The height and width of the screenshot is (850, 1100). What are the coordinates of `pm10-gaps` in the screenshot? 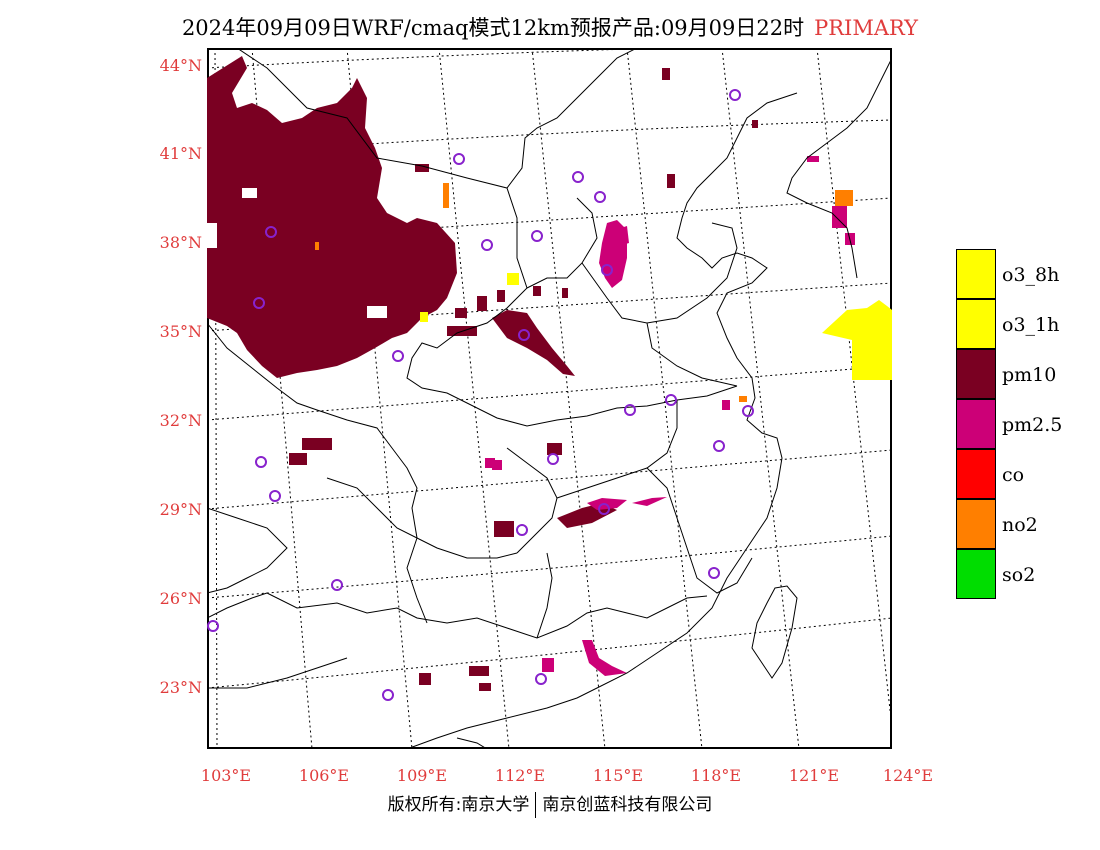 It's located at (297, 253).